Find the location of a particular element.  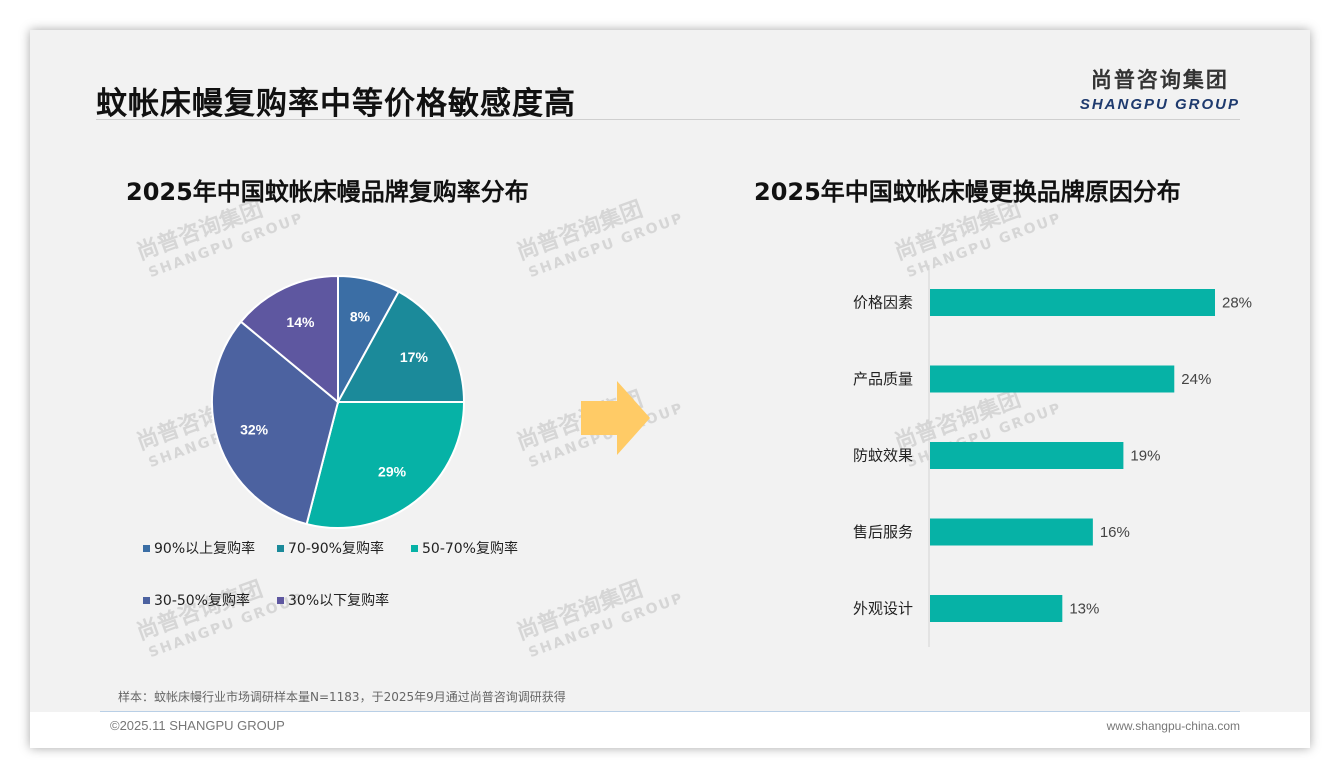

legend-item: 70-90%复购率 is located at coordinates (330, 548).